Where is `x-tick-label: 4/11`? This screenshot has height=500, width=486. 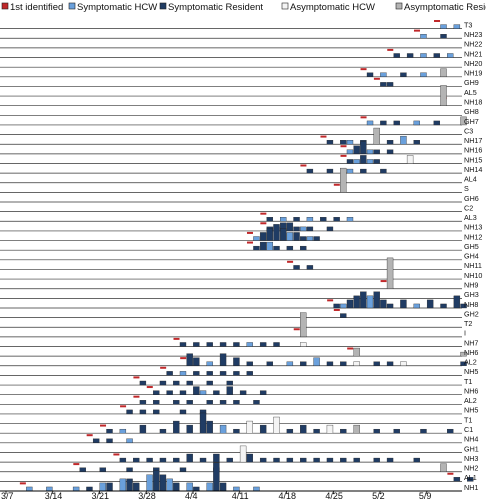 x-tick-label: 4/11 is located at coordinates (240, 495).